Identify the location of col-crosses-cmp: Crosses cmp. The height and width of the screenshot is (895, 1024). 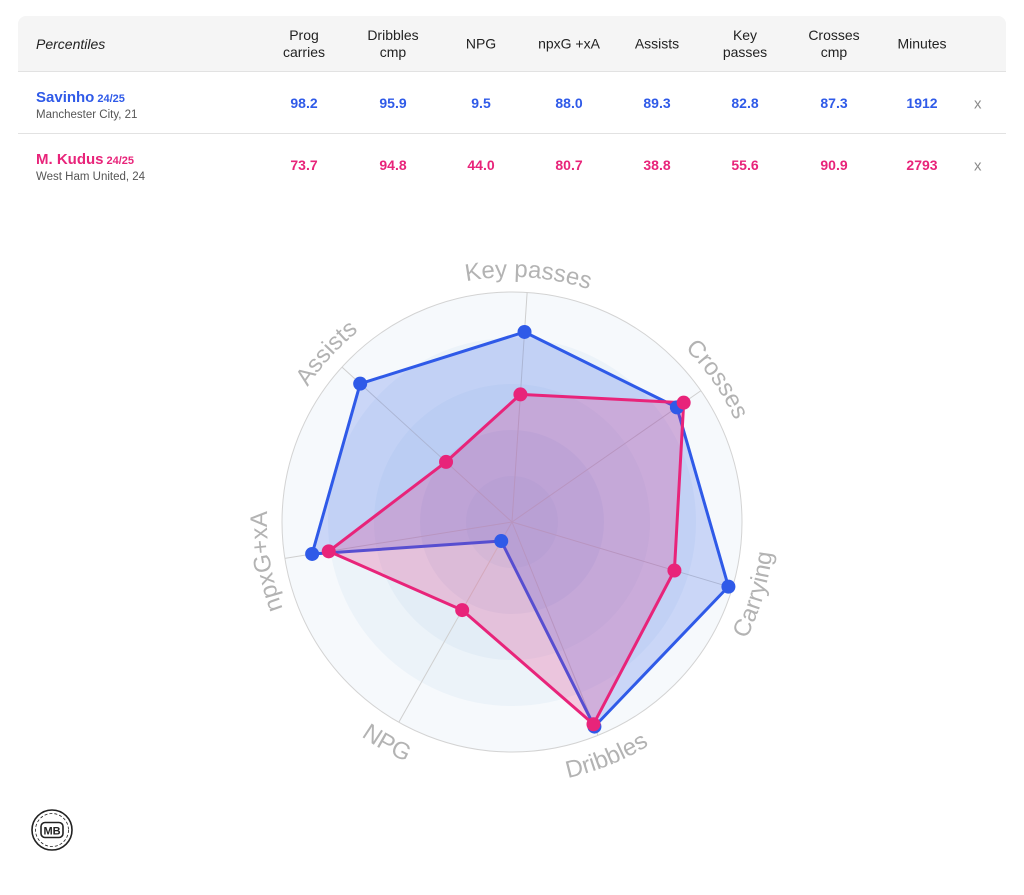
(834, 43).